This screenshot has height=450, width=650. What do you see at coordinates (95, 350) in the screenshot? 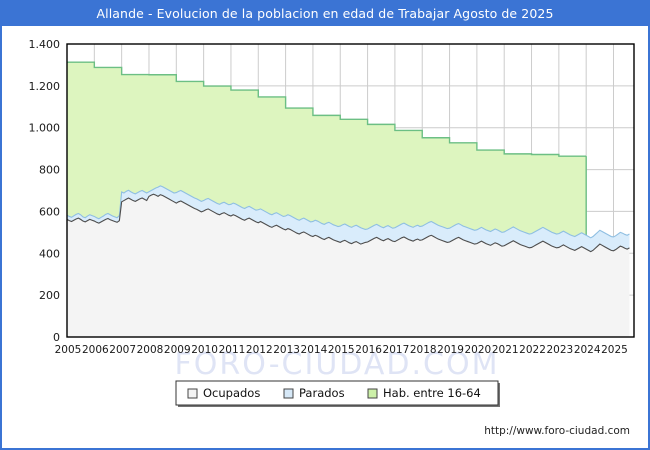
I see `x-tick-label: 2006` at bounding box center [95, 350].